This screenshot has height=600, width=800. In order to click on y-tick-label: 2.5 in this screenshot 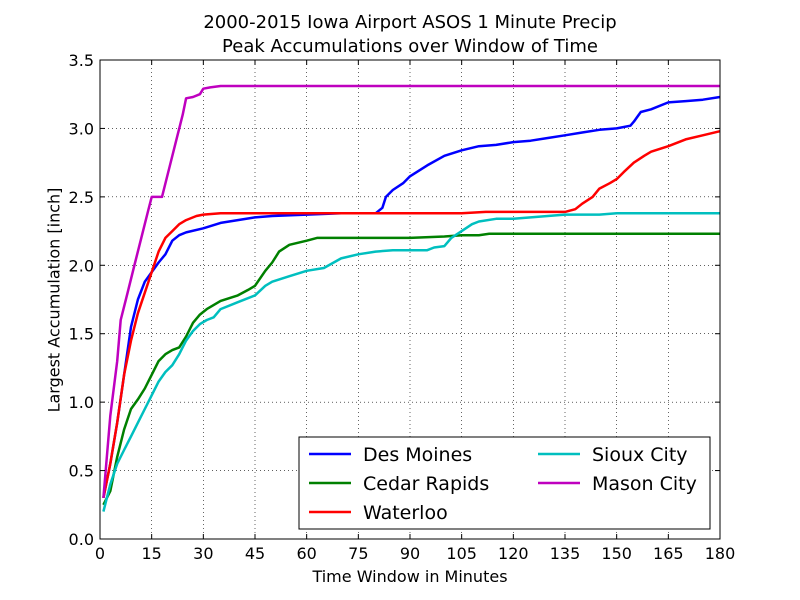, I will do `click(81, 197)`.